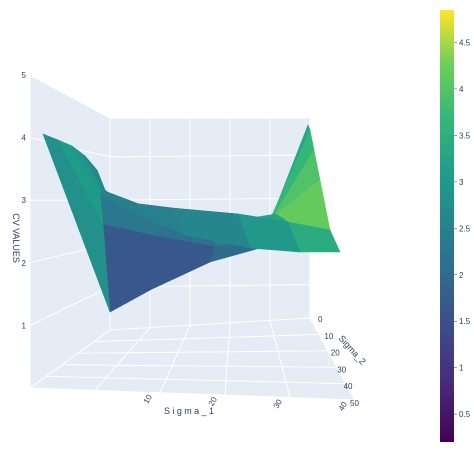  What do you see at coordinates (24, 263) in the screenshot?
I see `z-tick-label: 2` at bounding box center [24, 263].